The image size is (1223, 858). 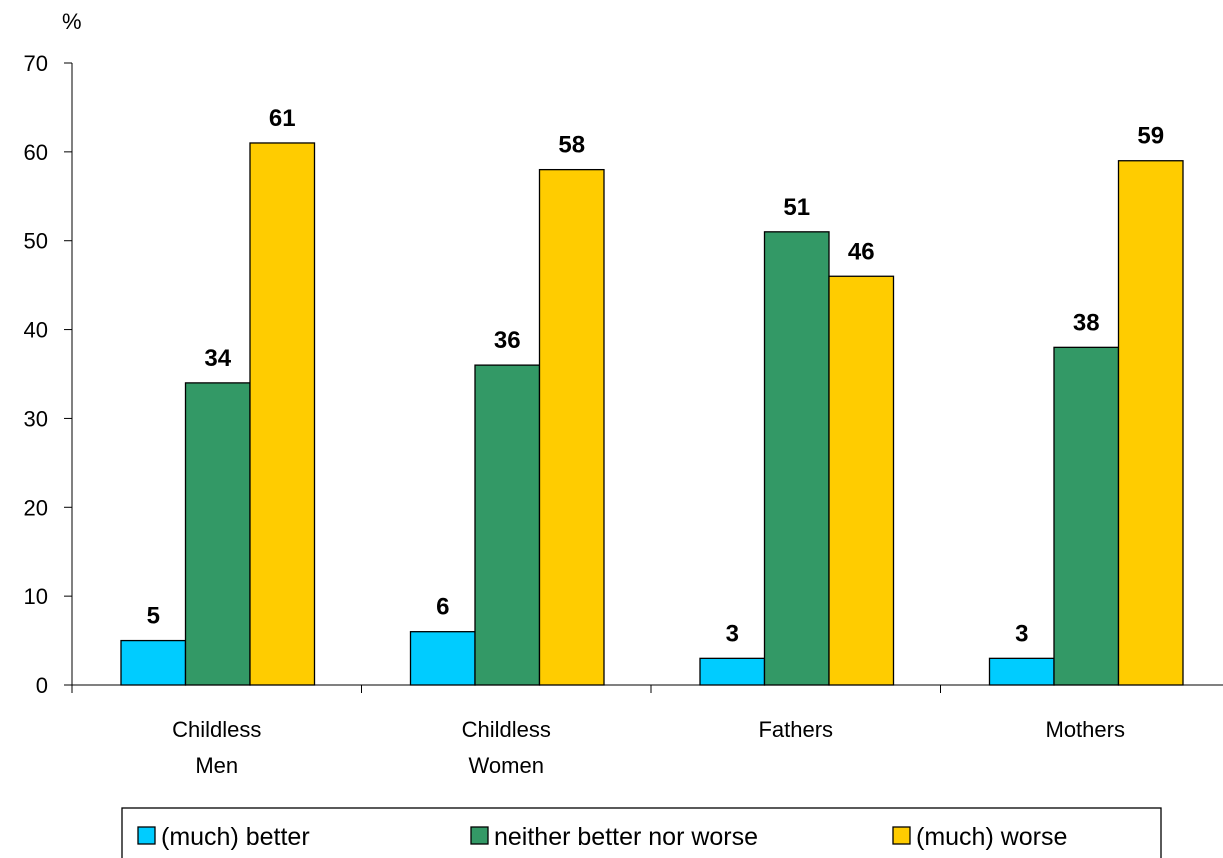 I want to click on data-label: 36, so click(x=507, y=340).